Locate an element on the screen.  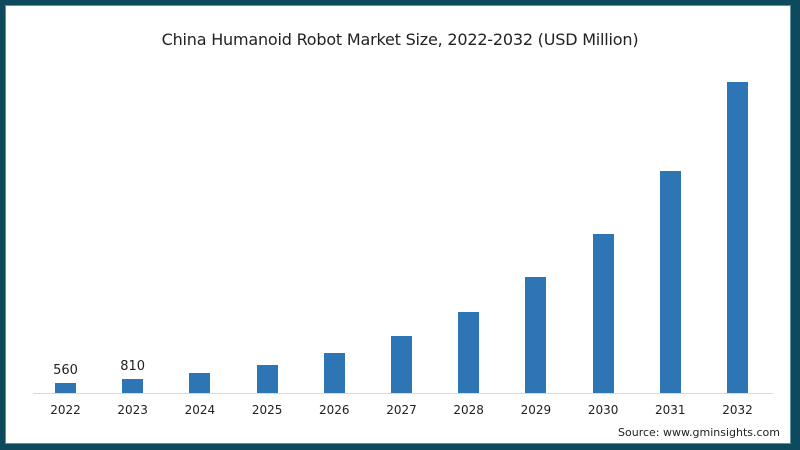
bar-2024 is located at coordinates (200, 383).